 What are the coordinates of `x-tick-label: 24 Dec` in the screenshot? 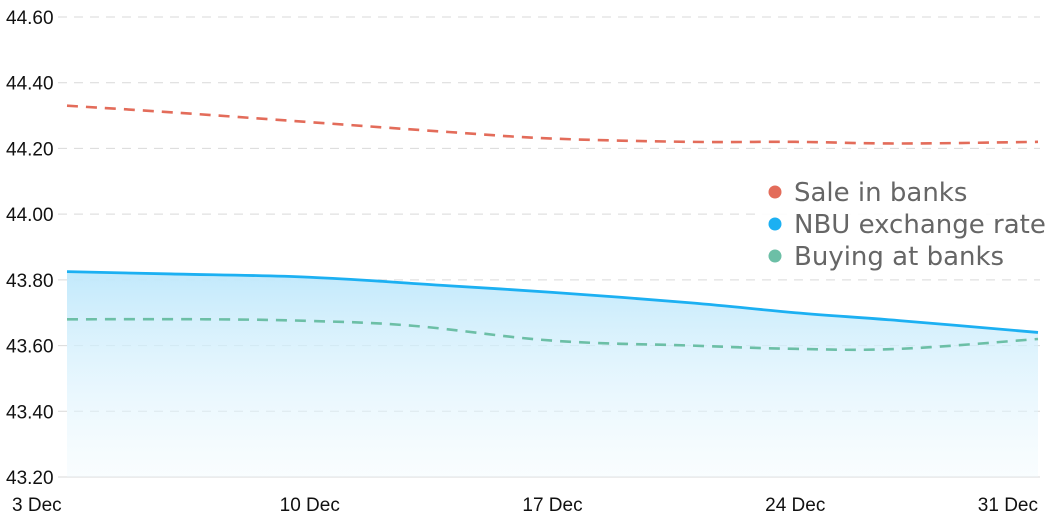 It's located at (795, 505).